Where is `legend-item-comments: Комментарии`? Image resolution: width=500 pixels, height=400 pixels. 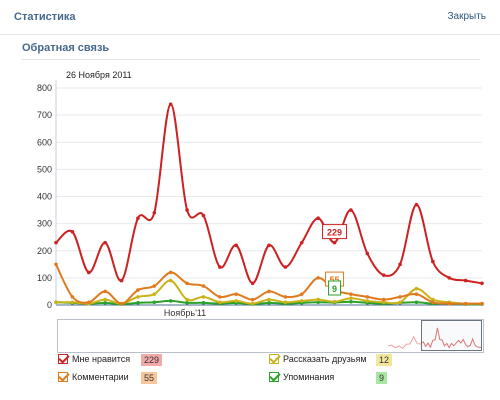
legend-item-comments: Комментарии is located at coordinates (93, 377).